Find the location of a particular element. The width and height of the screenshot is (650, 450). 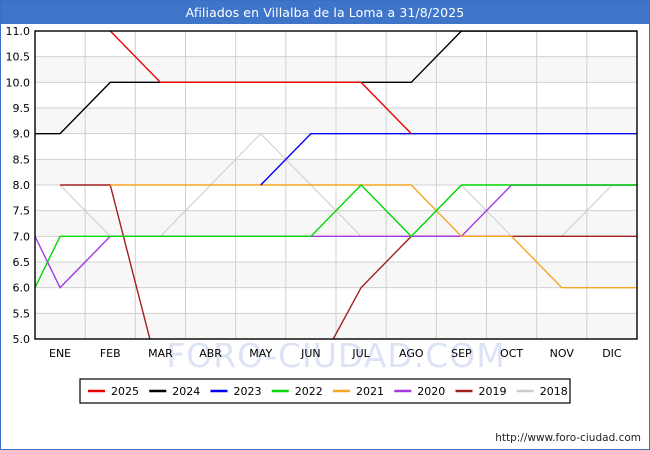

x-axis-tick-label: JUL is located at coordinates (360, 353).